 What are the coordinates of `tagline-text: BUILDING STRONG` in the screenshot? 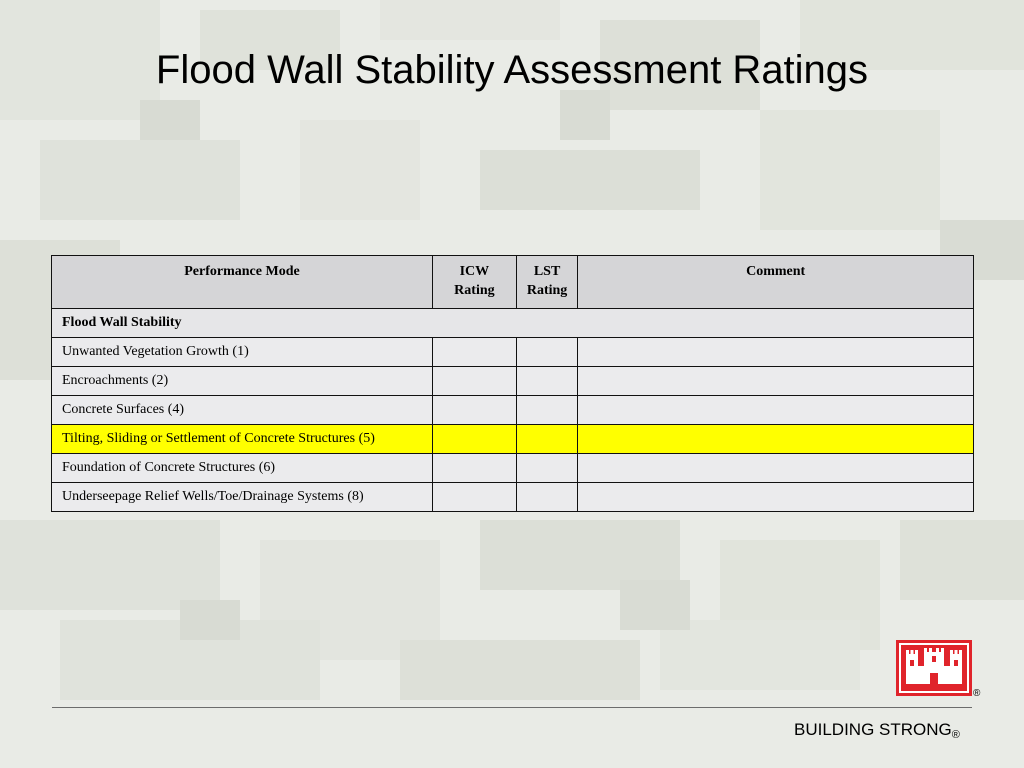 It's located at (873, 729).